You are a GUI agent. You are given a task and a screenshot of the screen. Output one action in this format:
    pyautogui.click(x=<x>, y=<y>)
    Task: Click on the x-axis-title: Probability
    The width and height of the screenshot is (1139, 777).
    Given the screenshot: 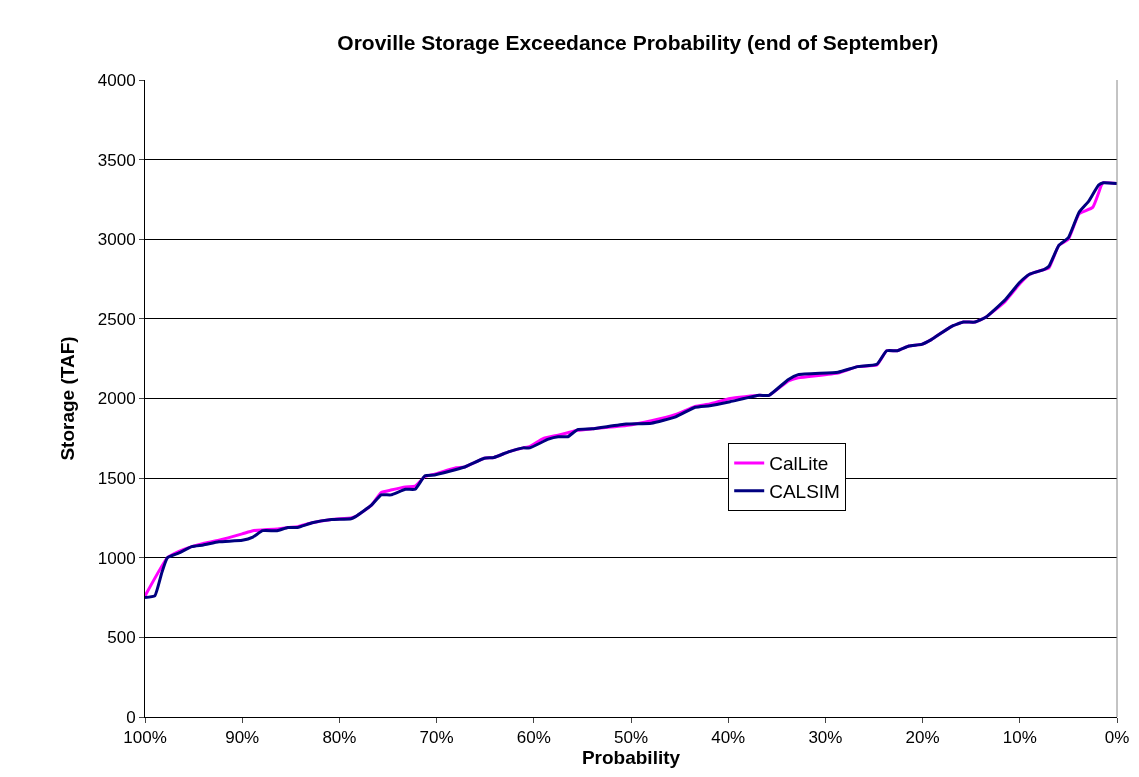 What is the action you would take?
    pyautogui.click(x=631, y=758)
    